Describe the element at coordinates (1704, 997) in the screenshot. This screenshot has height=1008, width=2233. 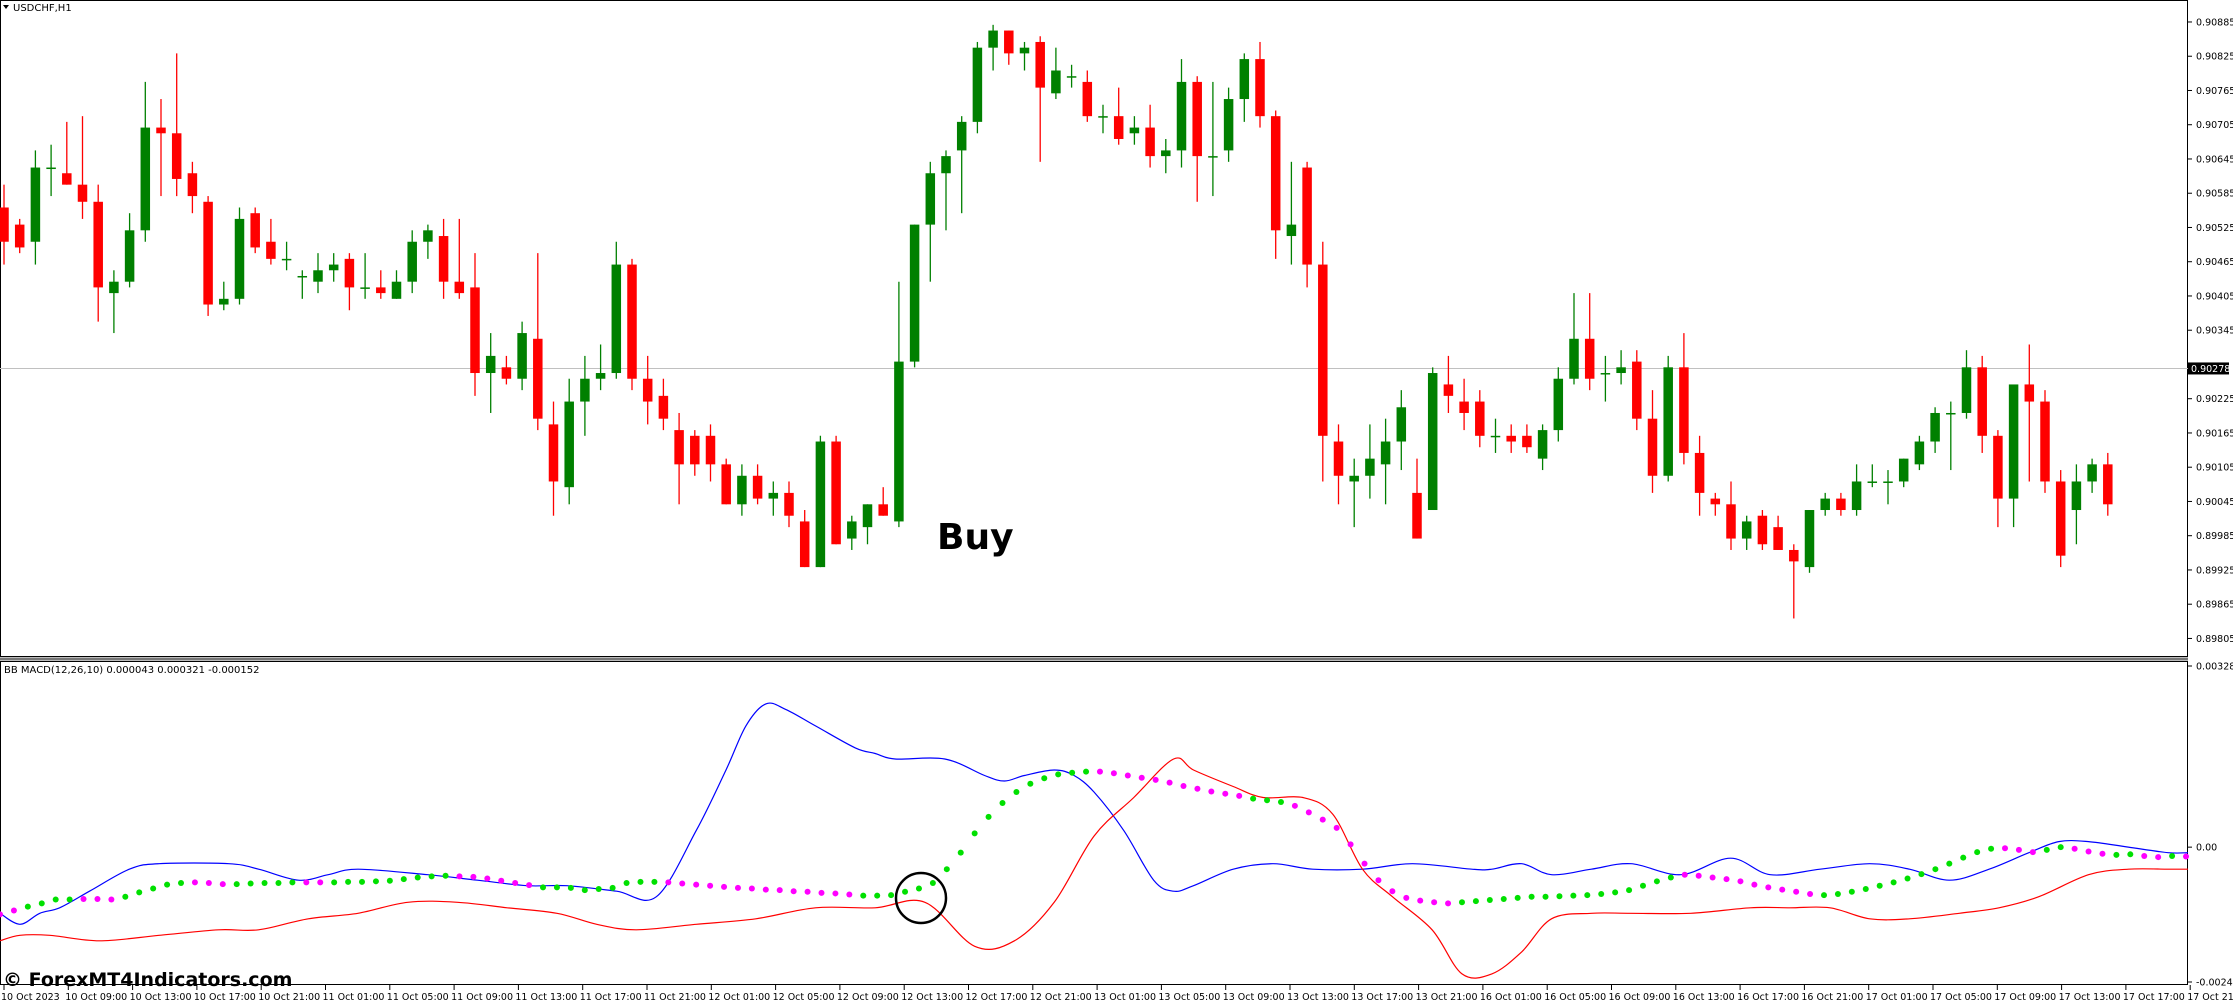
I see `time-tick-label: 16 Oct 13:00` at that location.